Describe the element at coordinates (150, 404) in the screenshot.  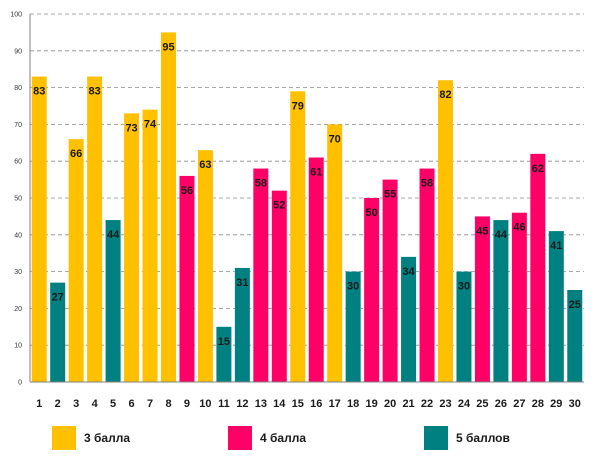
I see `x-tick-label: 7` at that location.